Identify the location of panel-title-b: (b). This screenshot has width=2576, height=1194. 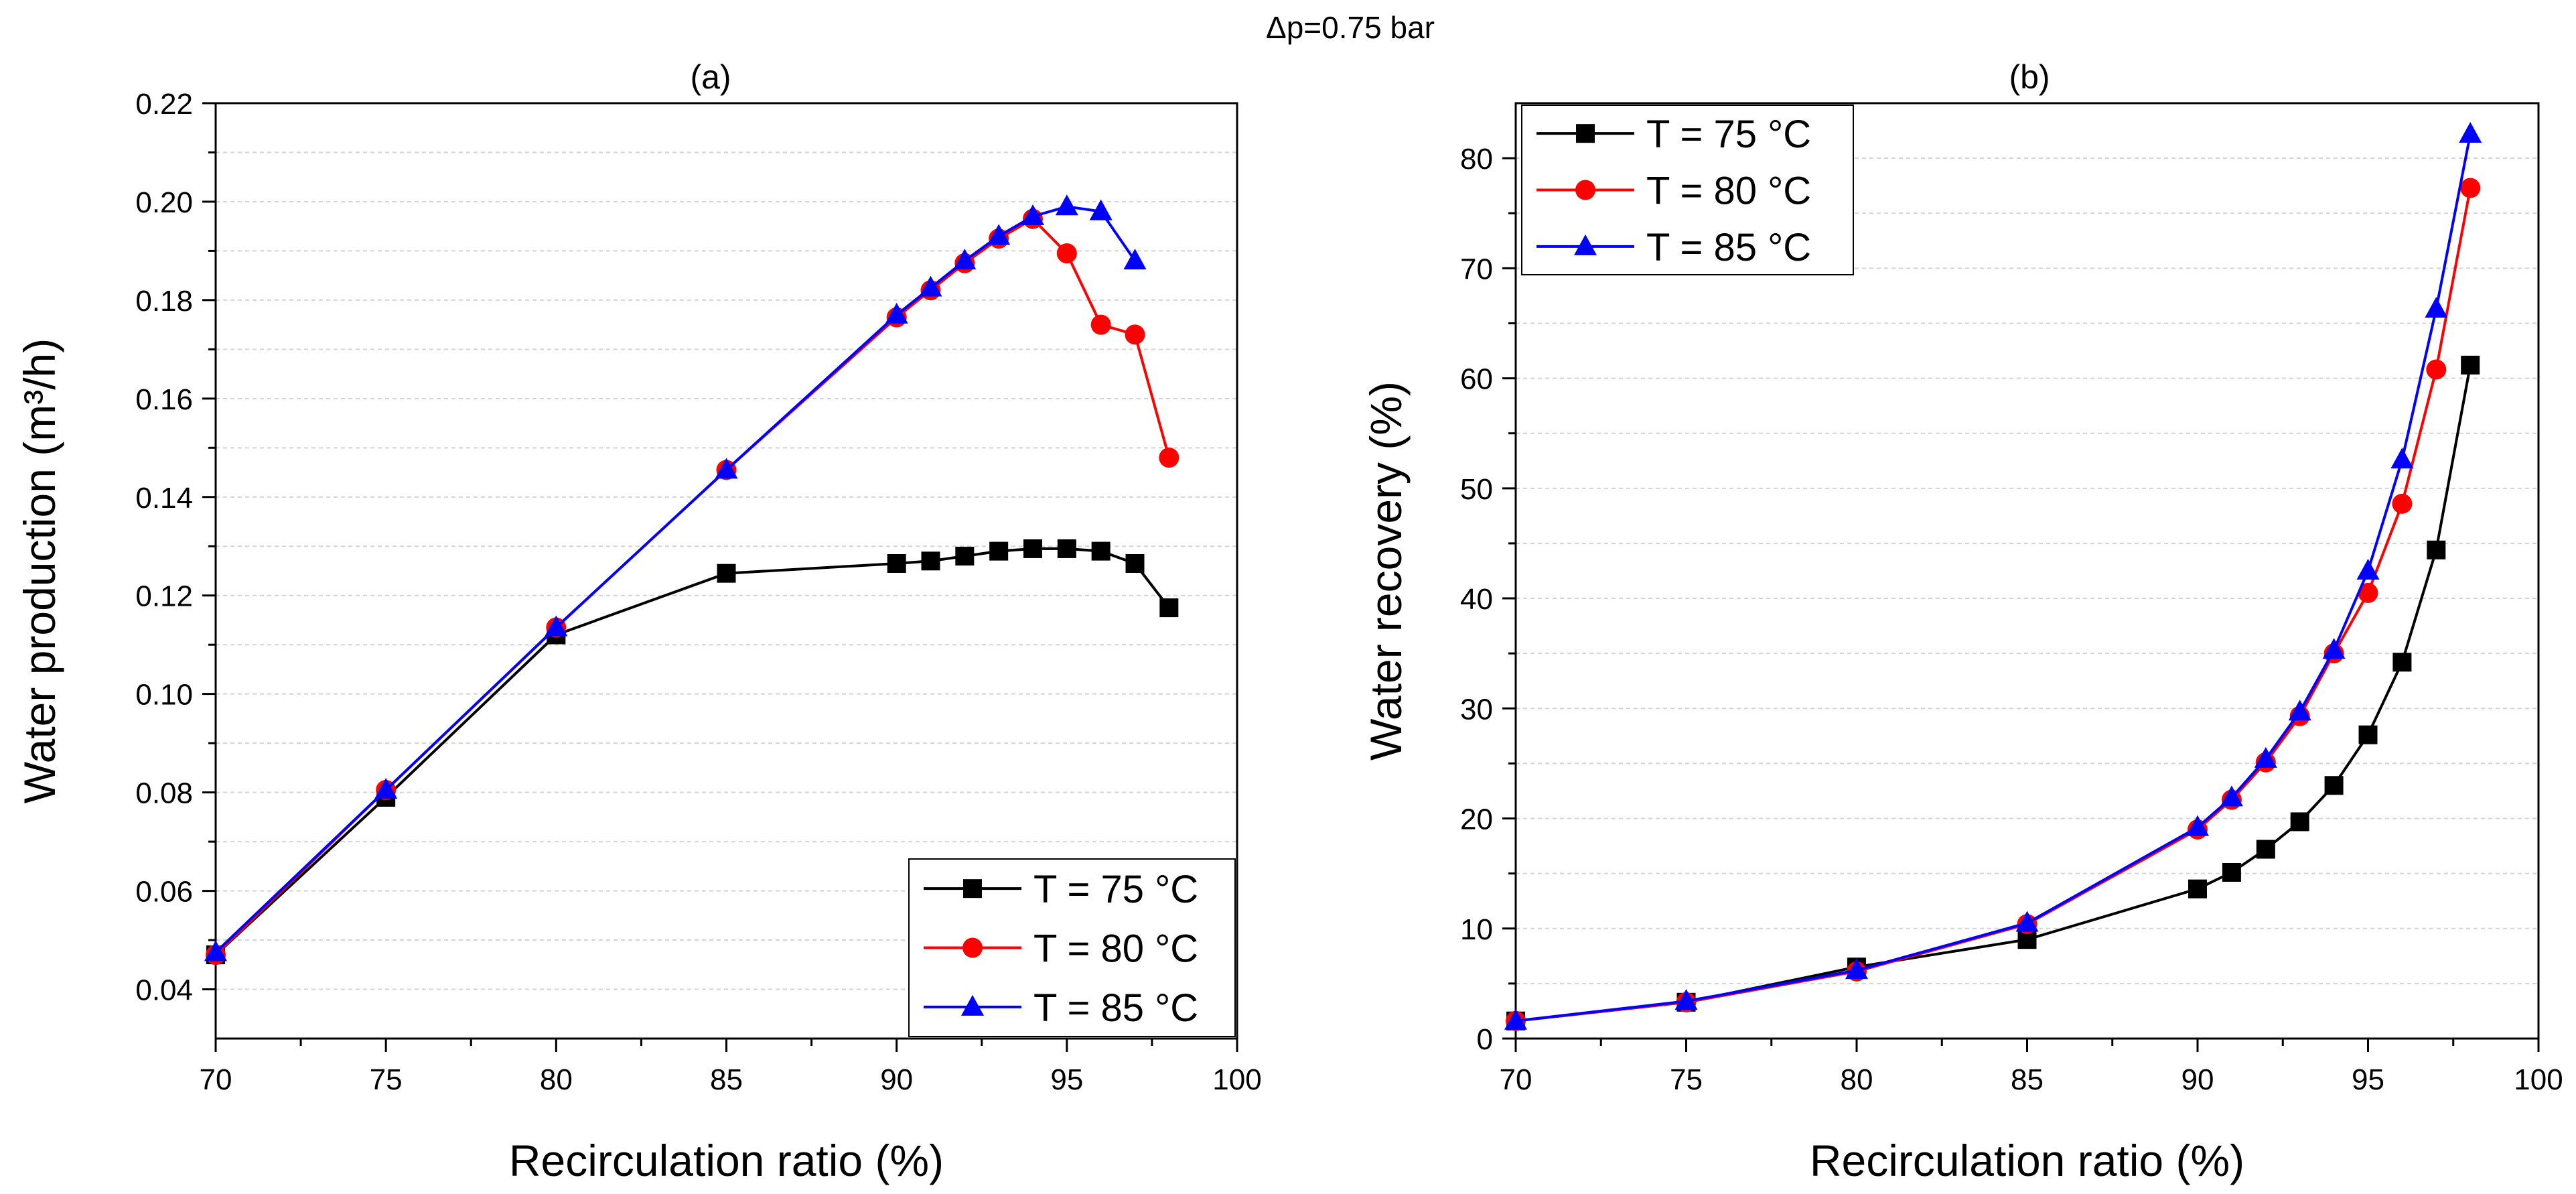
(2029, 77).